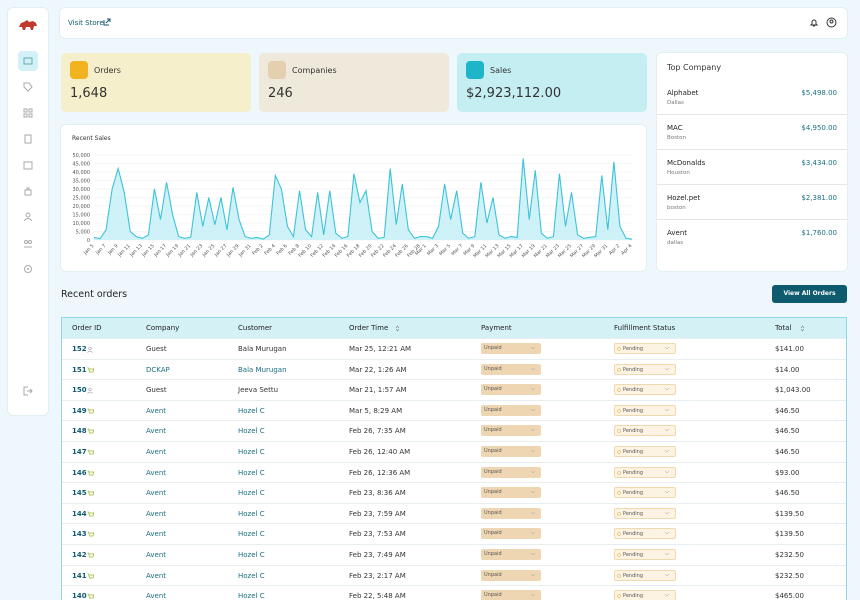 This screenshot has width=860, height=600. What do you see at coordinates (79, 513) in the screenshot?
I see `order-id: 144` at bounding box center [79, 513].